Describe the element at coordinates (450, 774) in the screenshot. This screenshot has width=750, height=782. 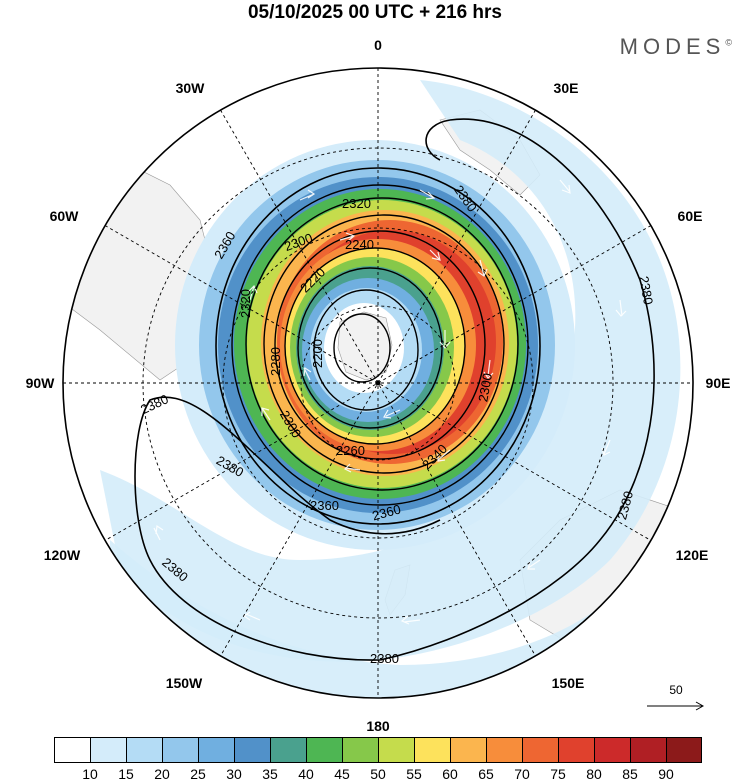
I see `colorbar-label: 60` at that location.